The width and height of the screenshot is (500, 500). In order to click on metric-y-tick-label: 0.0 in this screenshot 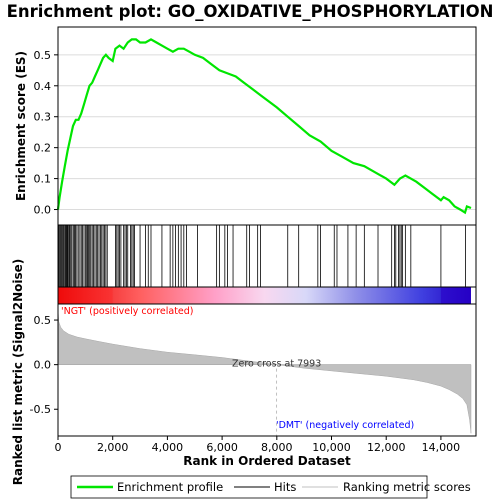, I will do `click(43, 365)`.